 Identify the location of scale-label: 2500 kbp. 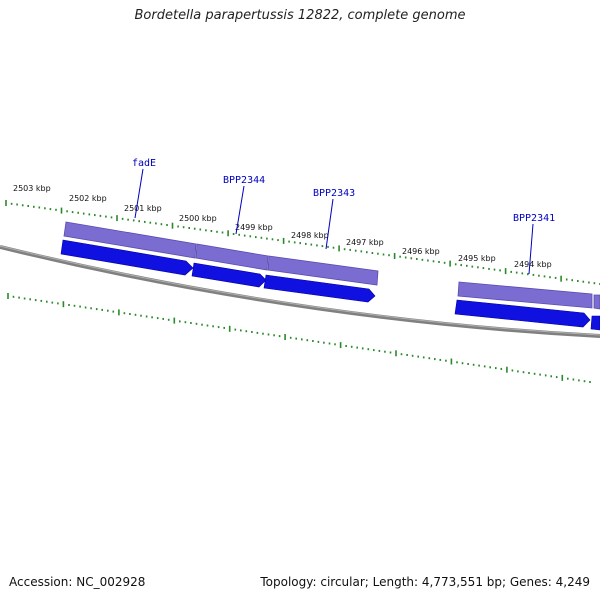
(198, 218).